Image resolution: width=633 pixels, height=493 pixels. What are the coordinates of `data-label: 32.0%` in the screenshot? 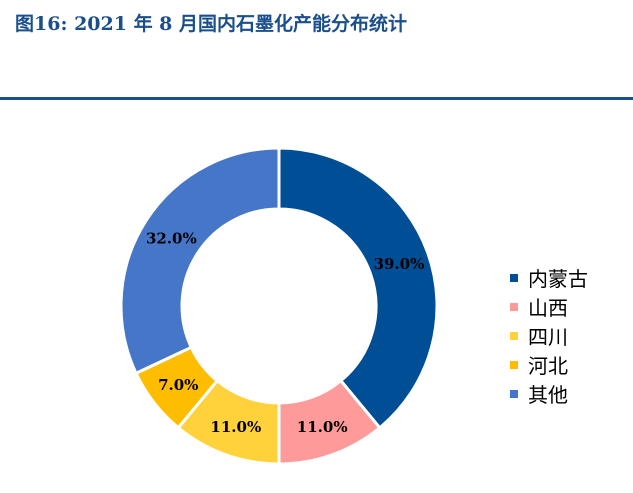 It's located at (171, 239).